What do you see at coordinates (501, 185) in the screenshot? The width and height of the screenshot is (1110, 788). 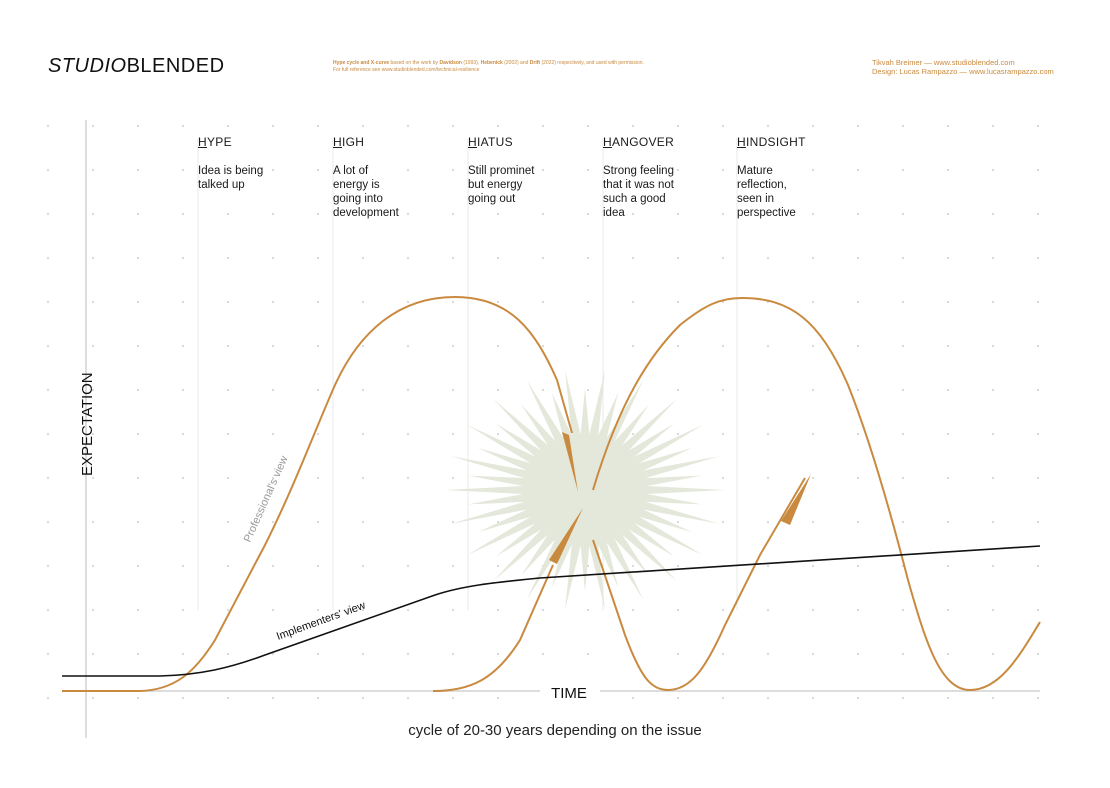 I see `phase-description: Still prominet but energy going out` at bounding box center [501, 185].